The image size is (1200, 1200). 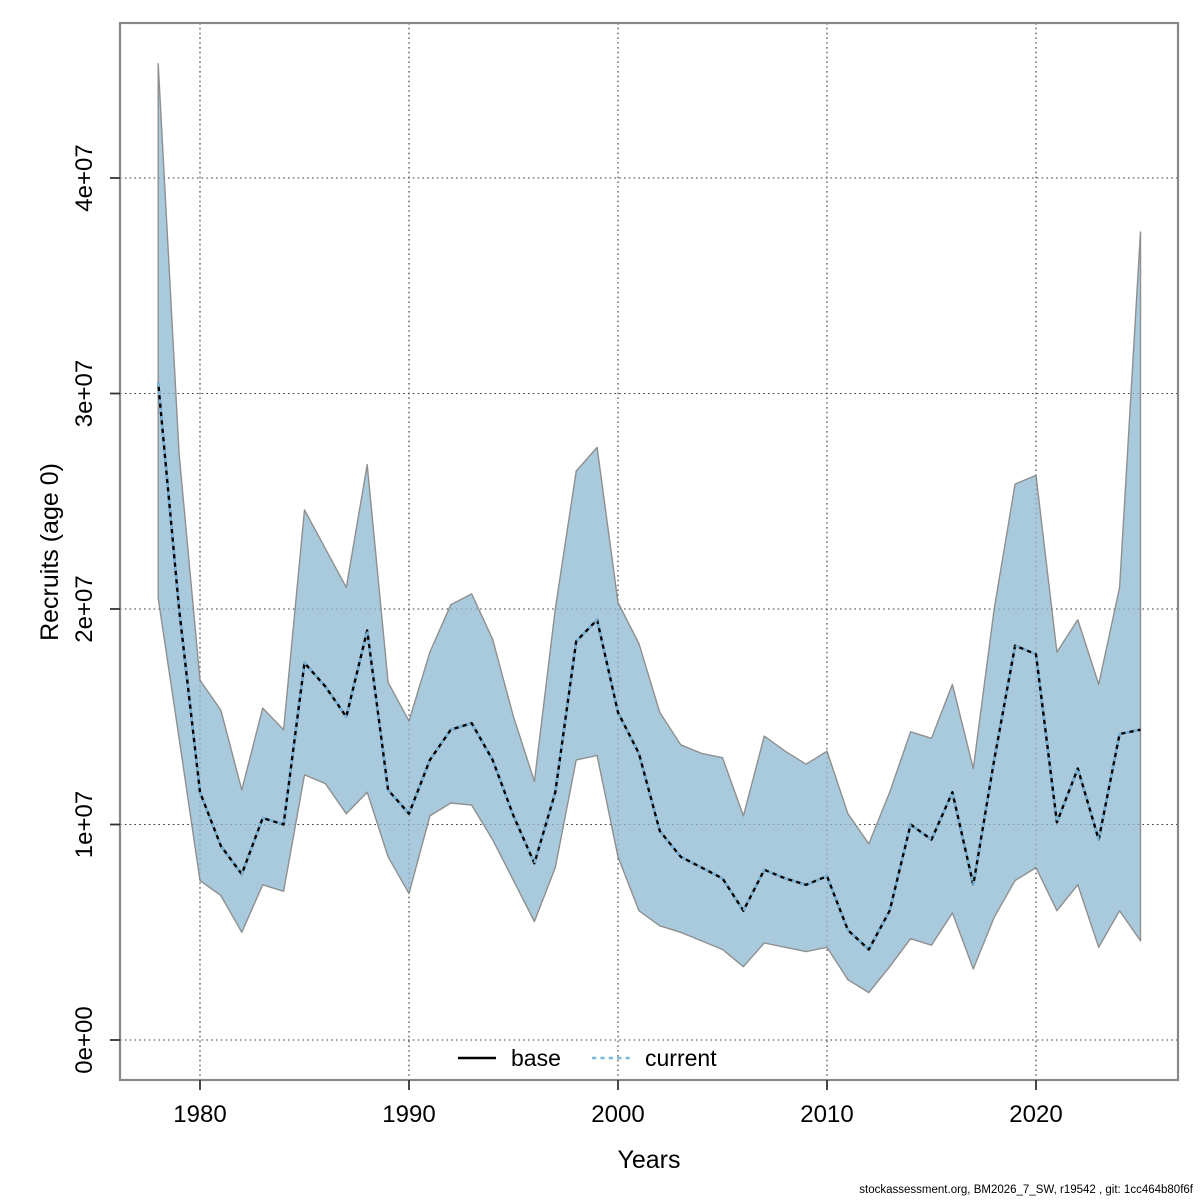 I want to click on y-tick-label-3e+07: 3e+07, so click(x=84, y=393).